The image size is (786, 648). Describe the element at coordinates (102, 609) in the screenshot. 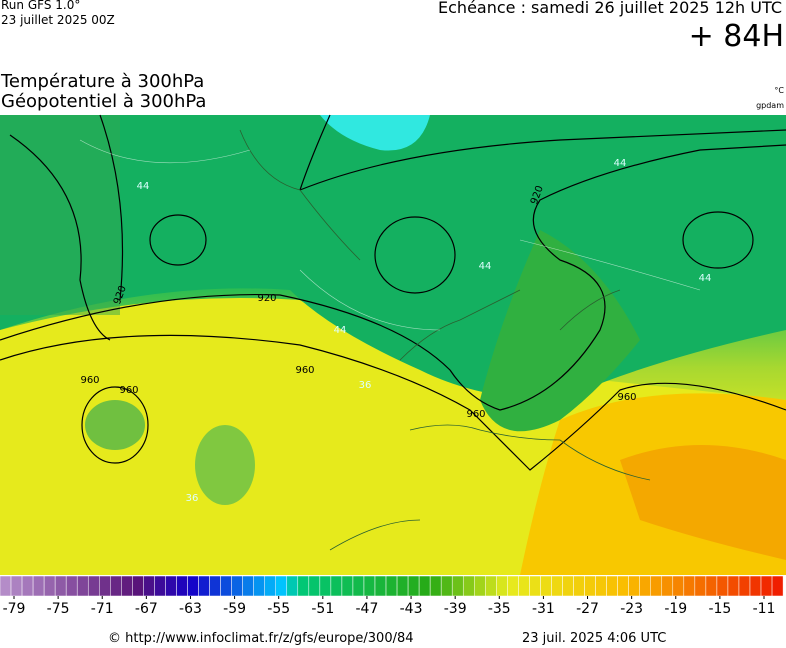

I see `scale-label: -71` at that location.